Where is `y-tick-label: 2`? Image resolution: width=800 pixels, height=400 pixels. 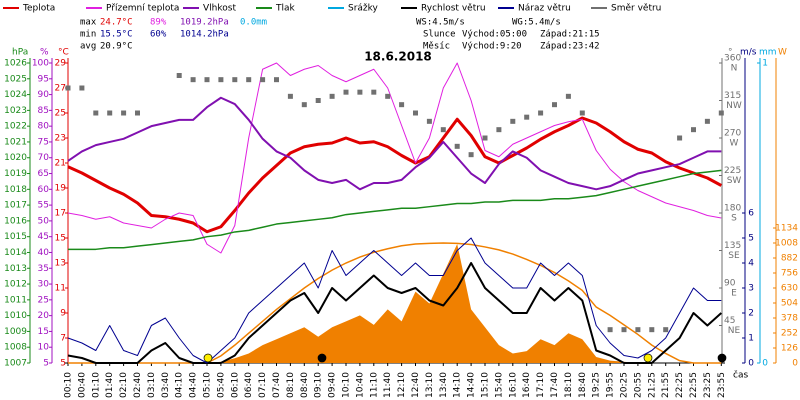 y-tick-label: 2 is located at coordinates (751, 314).